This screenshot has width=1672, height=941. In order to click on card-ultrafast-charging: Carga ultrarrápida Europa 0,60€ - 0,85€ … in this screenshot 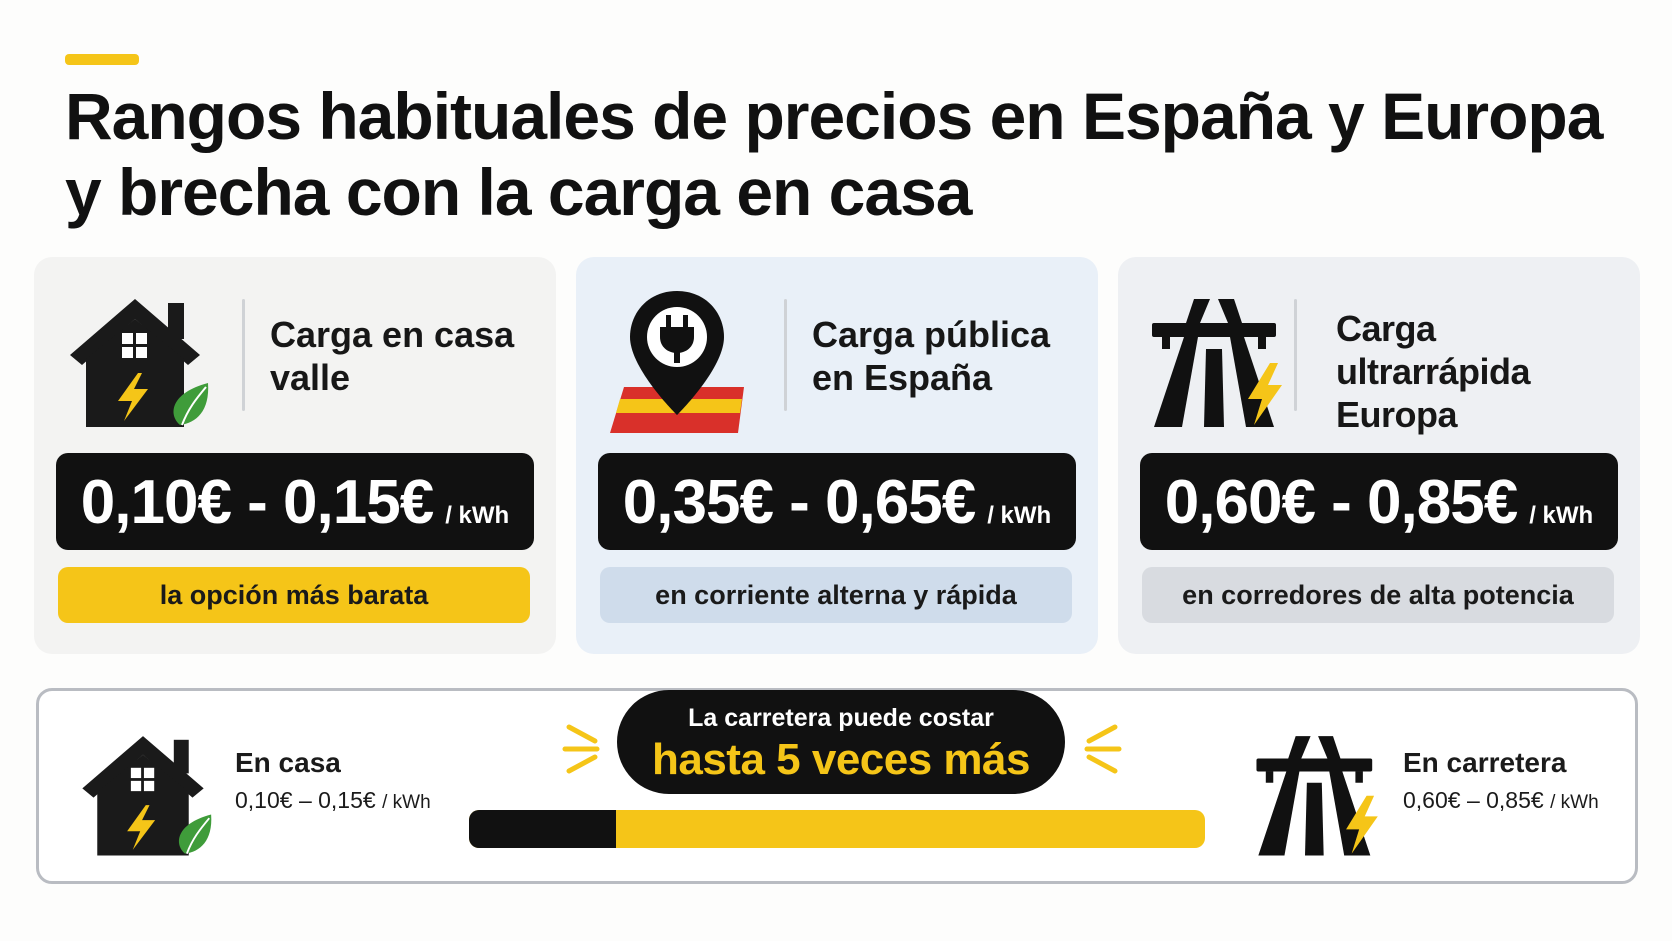, I will do `click(1379, 455)`.